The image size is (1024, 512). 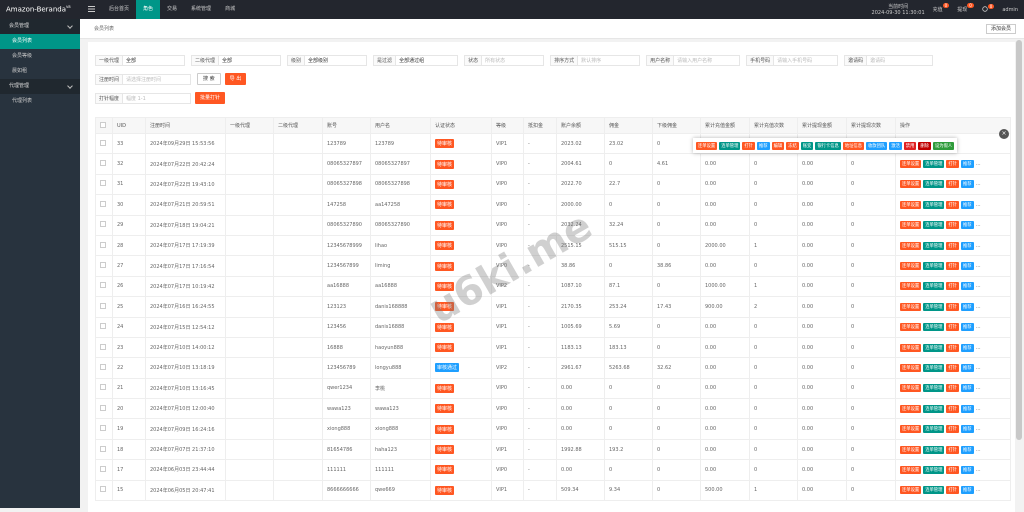 What do you see at coordinates (91, 9) in the screenshot?
I see `menu-toggle` at bounding box center [91, 9].